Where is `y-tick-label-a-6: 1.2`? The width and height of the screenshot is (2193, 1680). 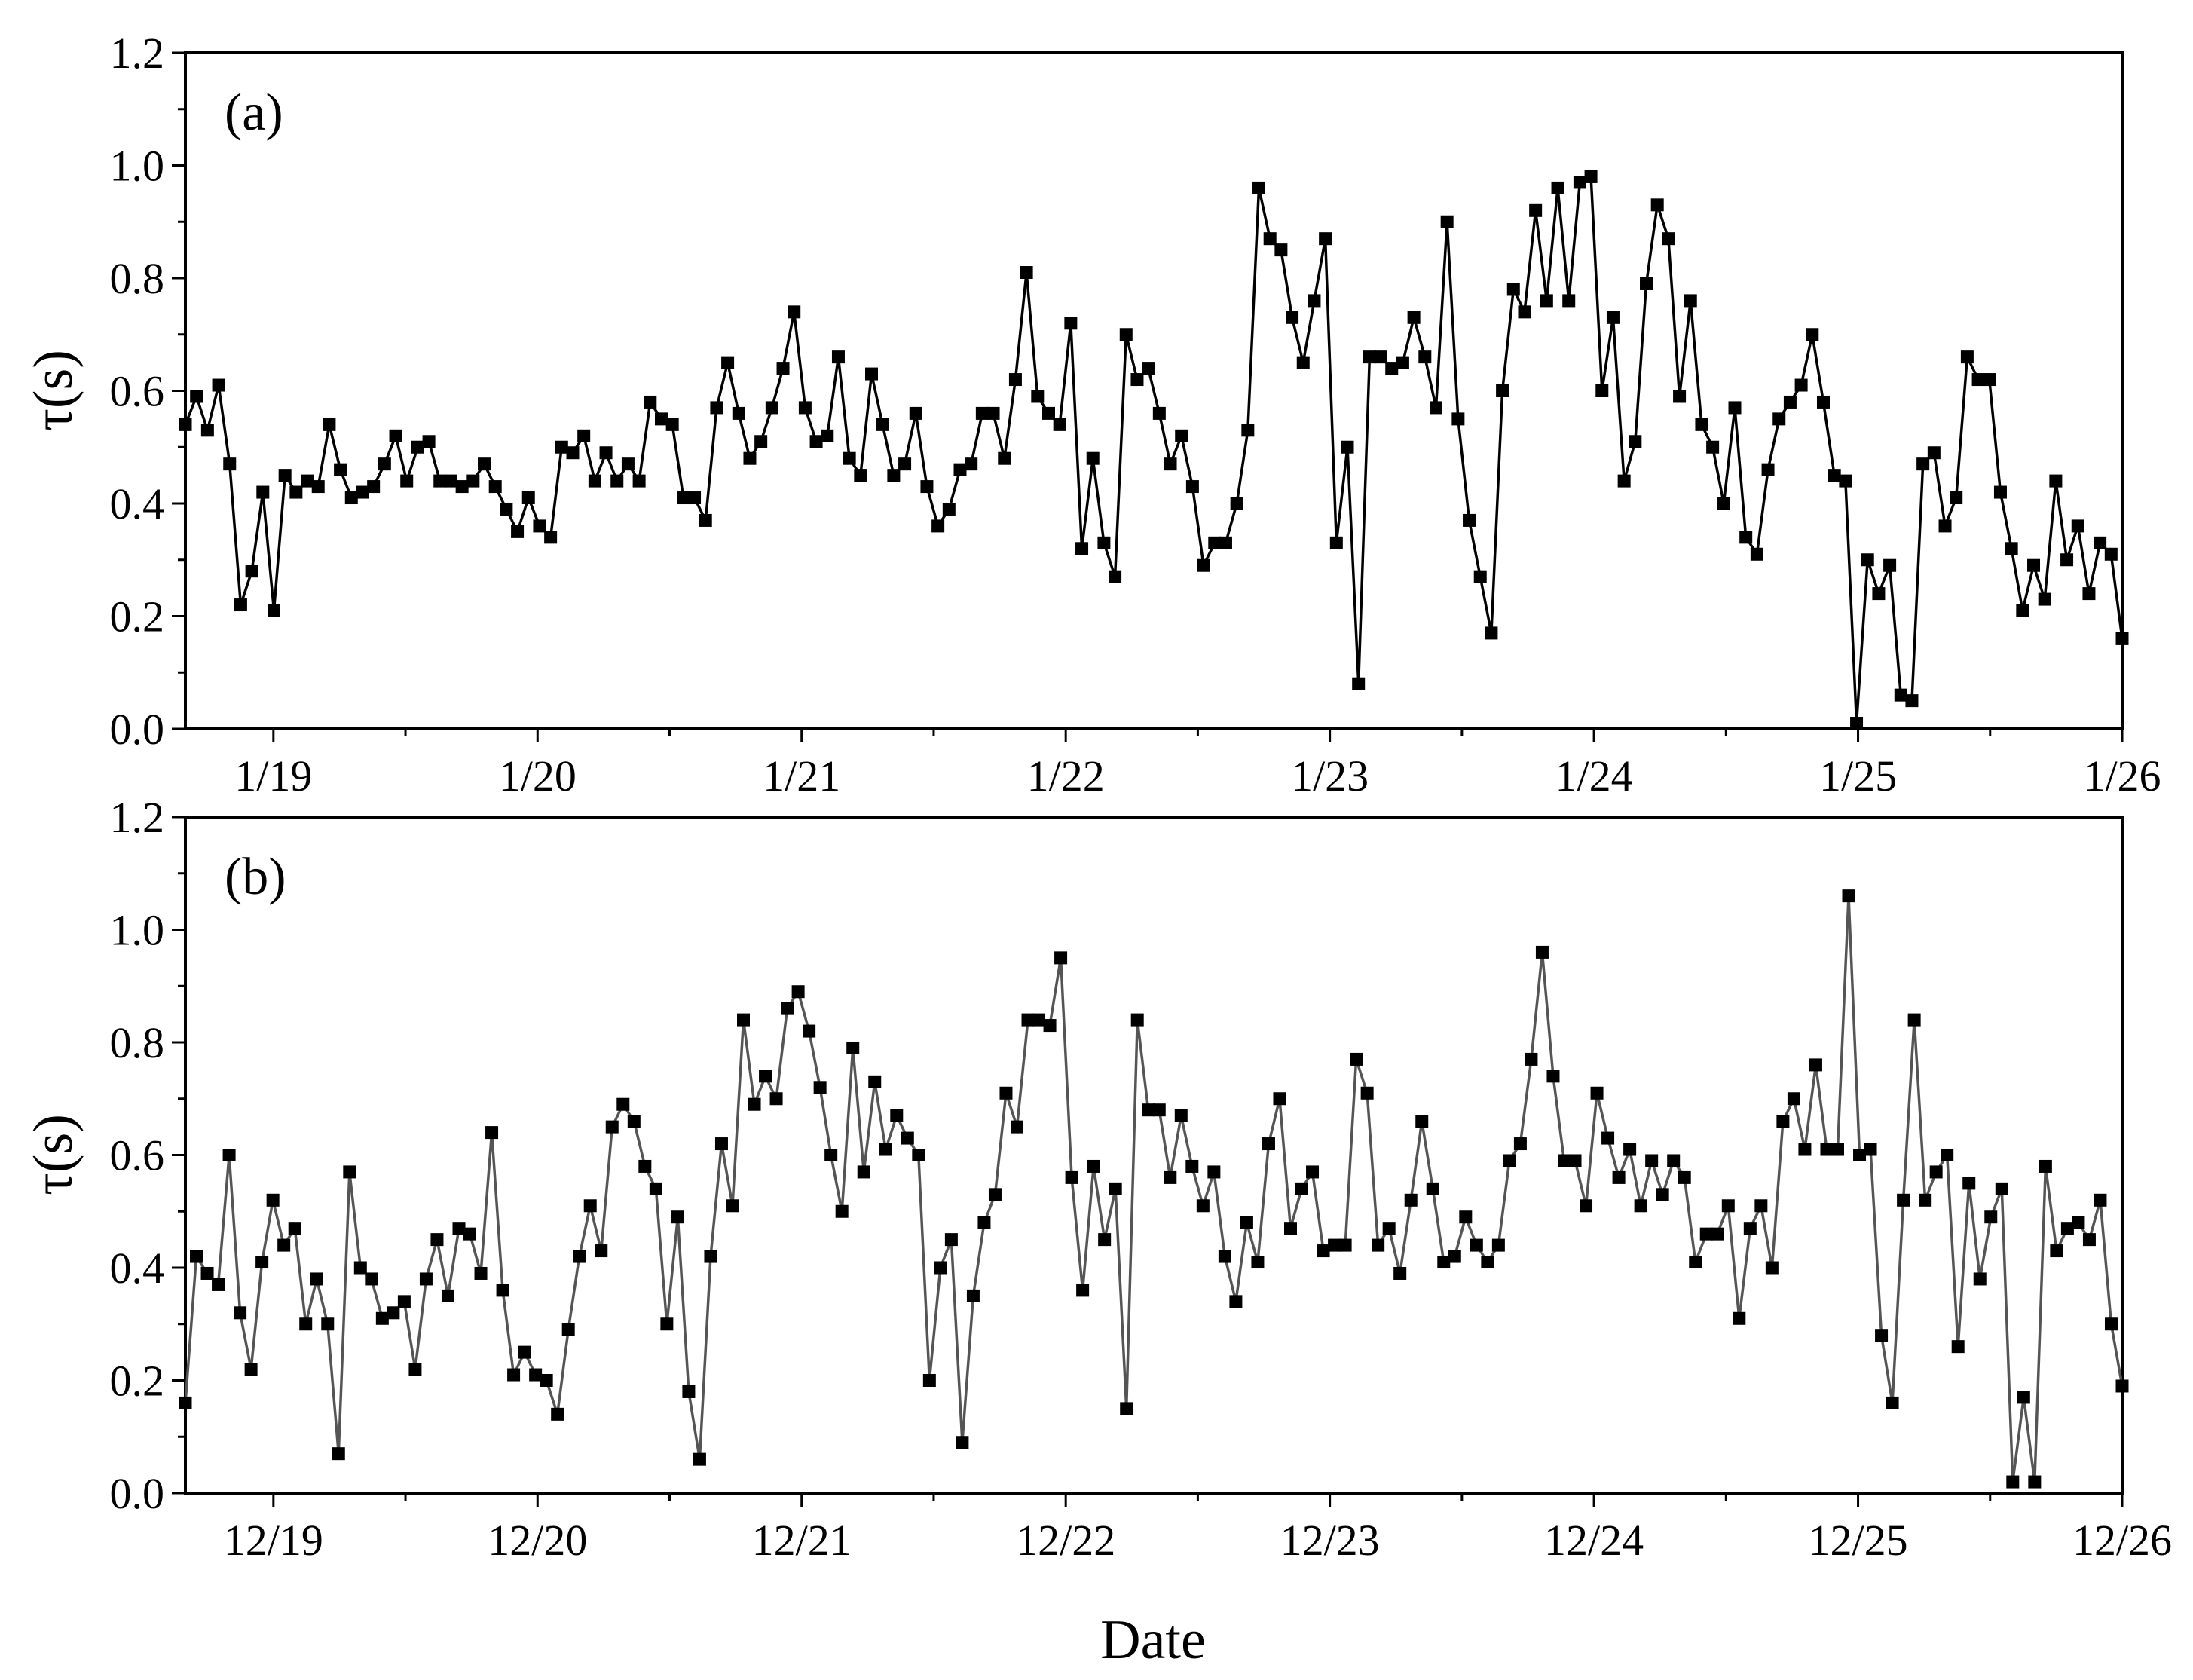
y-tick-label-a-6: 1.2 is located at coordinates (137, 53).